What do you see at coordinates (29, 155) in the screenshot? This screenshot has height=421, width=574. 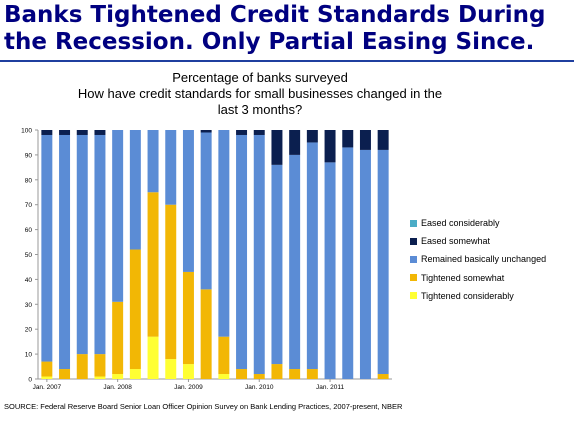 I see `y-tick-label: 90` at bounding box center [29, 155].